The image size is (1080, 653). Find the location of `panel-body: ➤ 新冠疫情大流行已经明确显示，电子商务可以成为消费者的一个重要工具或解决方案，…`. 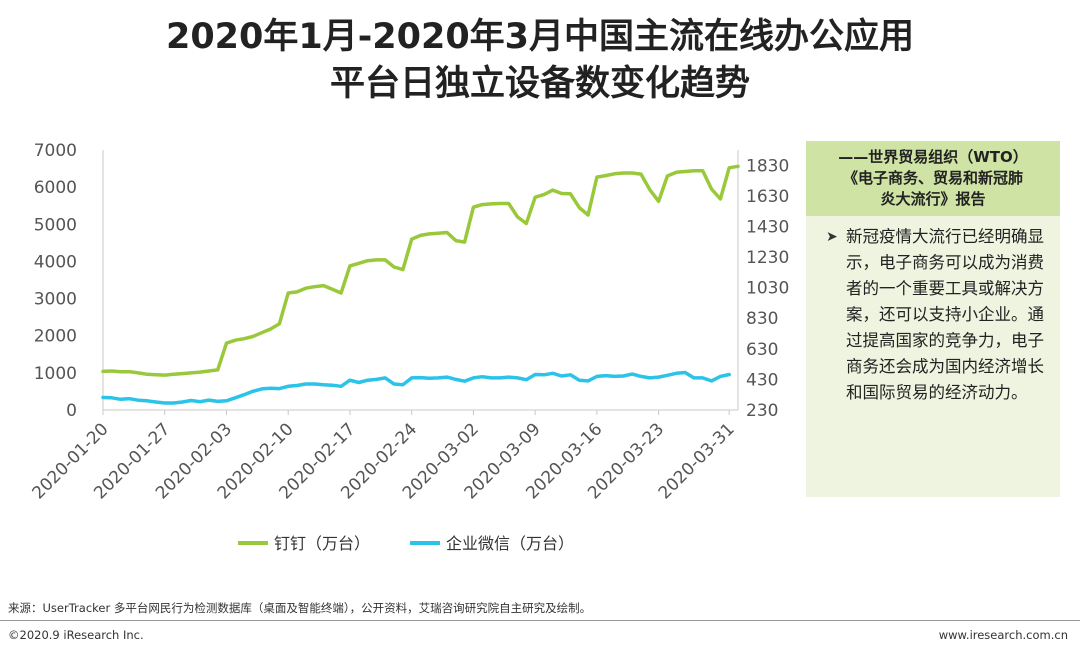

panel-body: ➤ 新冠疫情大流行已经明确显示，电子商务可以成为消费者的一个重要工具或解决方案，… is located at coordinates (933, 311).